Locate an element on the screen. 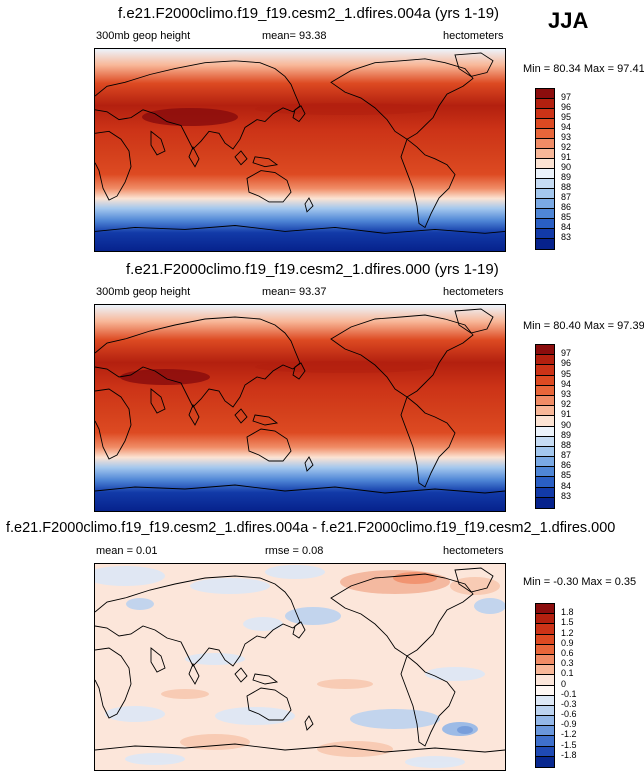 This screenshot has width=644, height=775. panel-3-rmse-label: rmse = 0.08 is located at coordinates (294, 551).